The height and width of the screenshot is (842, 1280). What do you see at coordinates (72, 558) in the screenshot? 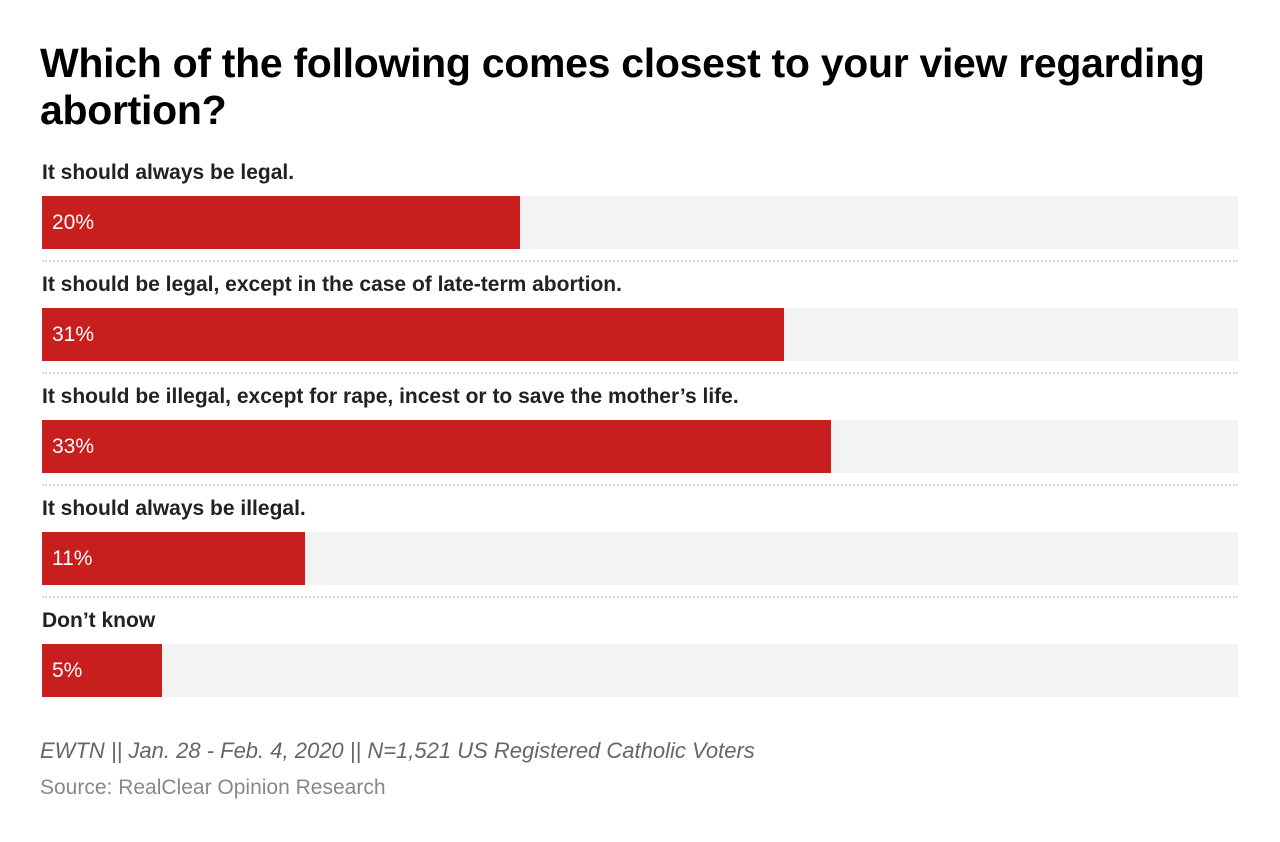
I see `value-label: 11%` at bounding box center [72, 558].